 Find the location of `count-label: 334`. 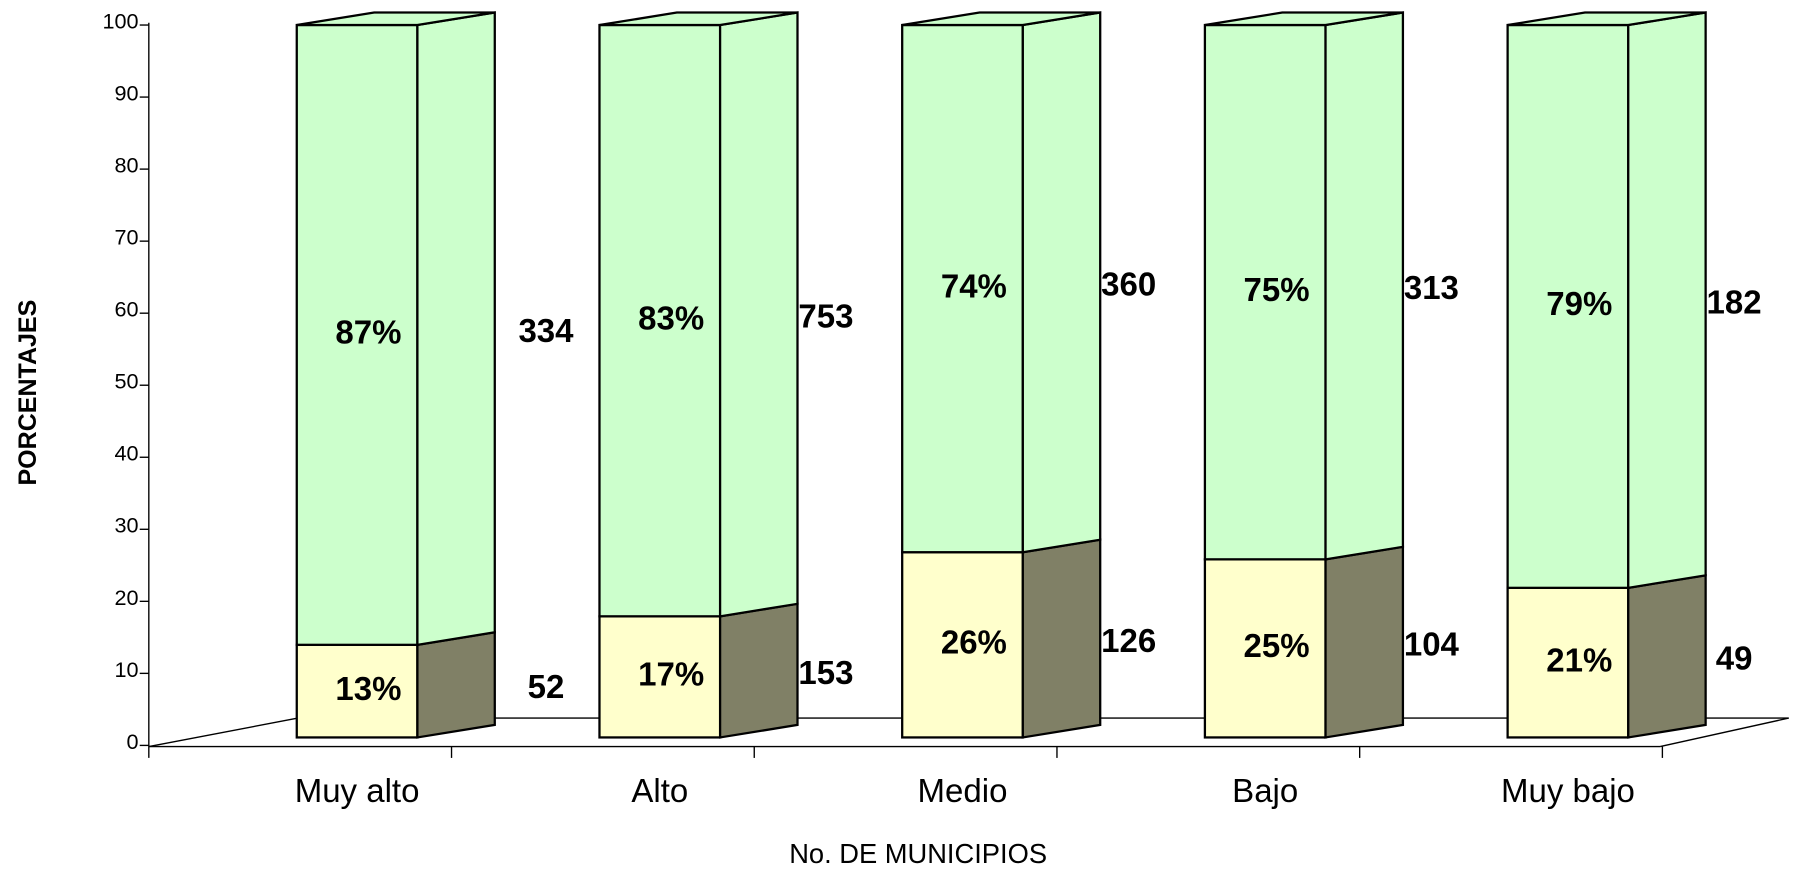

count-label: 334 is located at coordinates (546, 330).